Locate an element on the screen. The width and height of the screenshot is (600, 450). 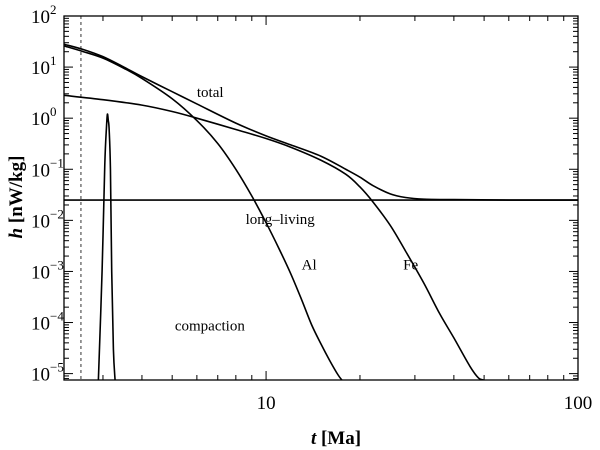
y-tick-label: 10⁻⁴ is located at coordinates (47, 322).